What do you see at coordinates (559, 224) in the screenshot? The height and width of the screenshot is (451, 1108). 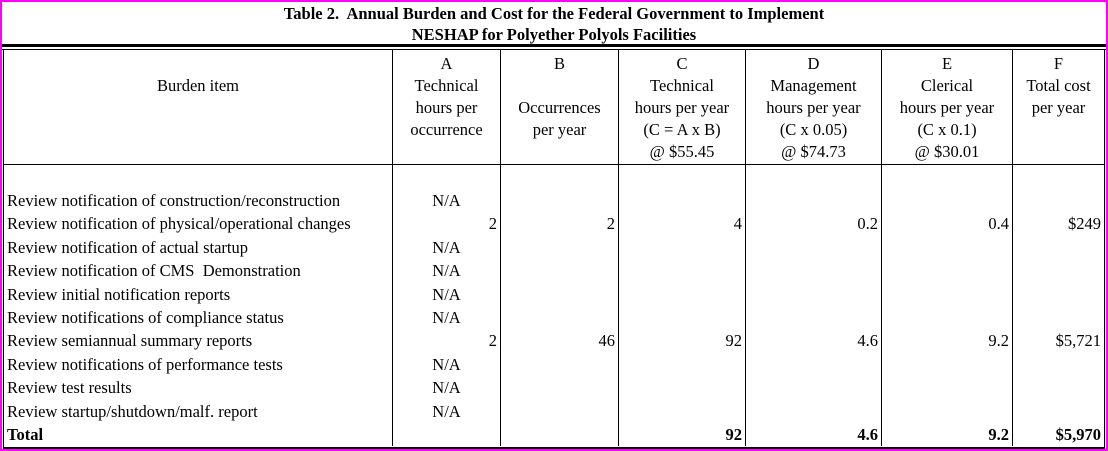 I see `cell-B: 2` at bounding box center [559, 224].